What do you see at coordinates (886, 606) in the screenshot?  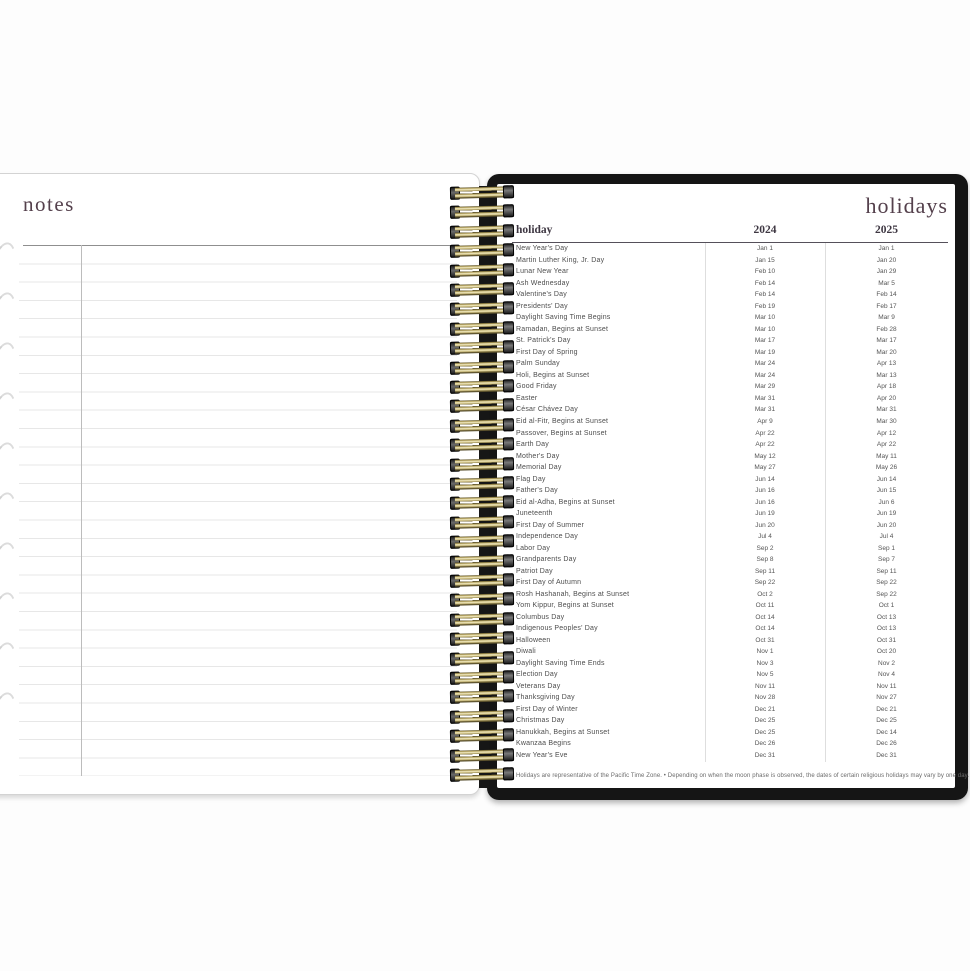 I see `date-2025: Oct 1` at bounding box center [886, 606].